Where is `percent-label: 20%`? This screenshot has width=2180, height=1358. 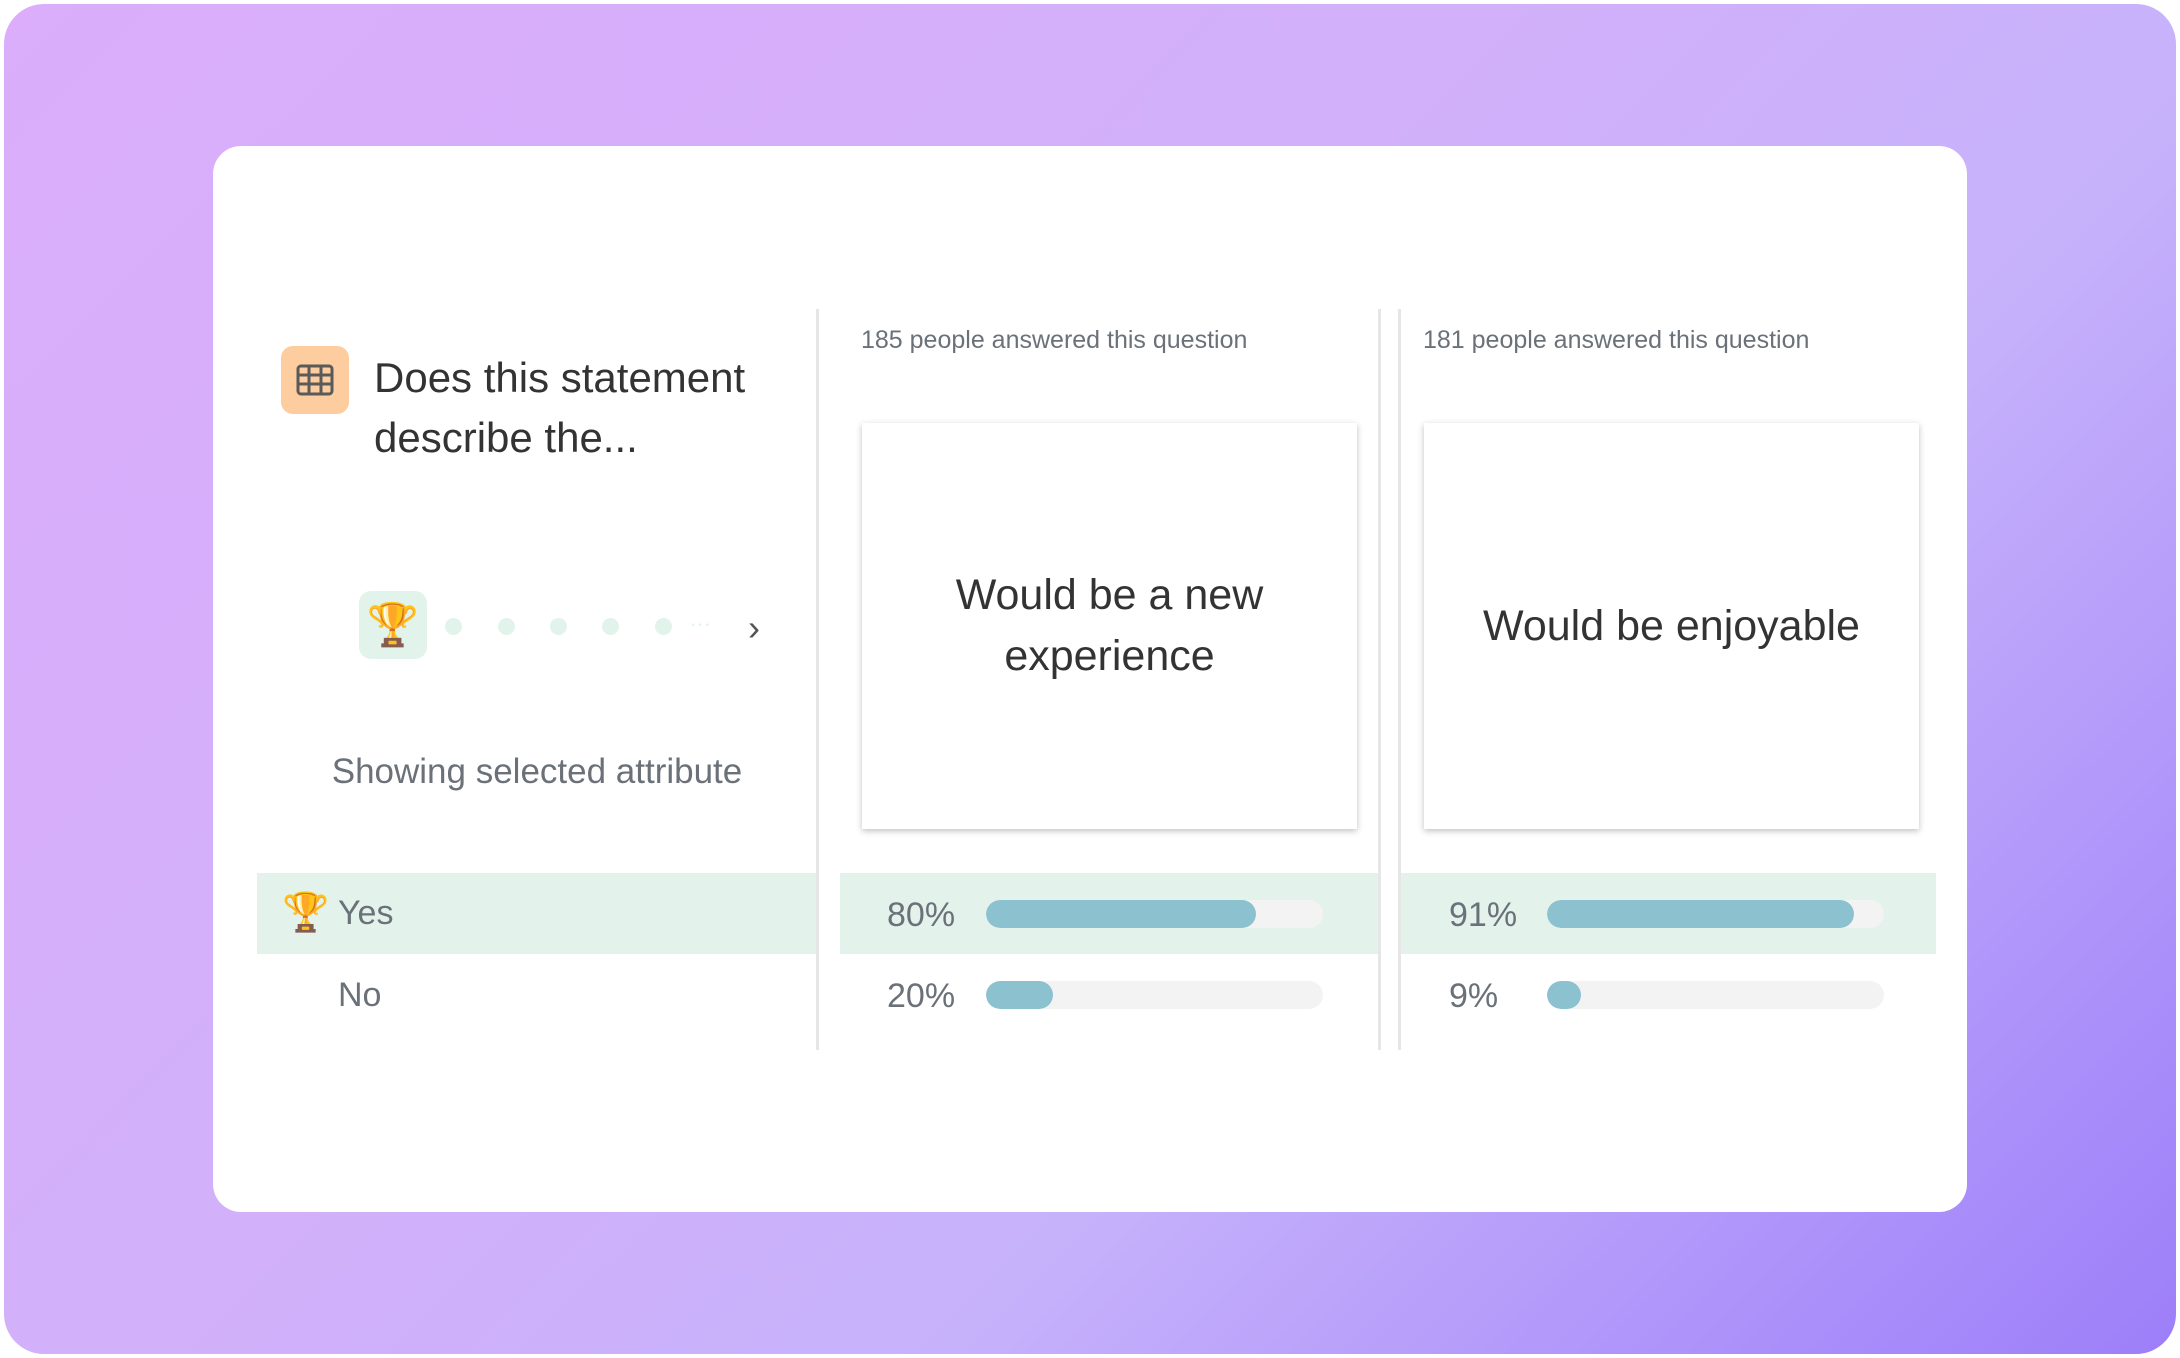 percent-label: 20% is located at coordinates (921, 996).